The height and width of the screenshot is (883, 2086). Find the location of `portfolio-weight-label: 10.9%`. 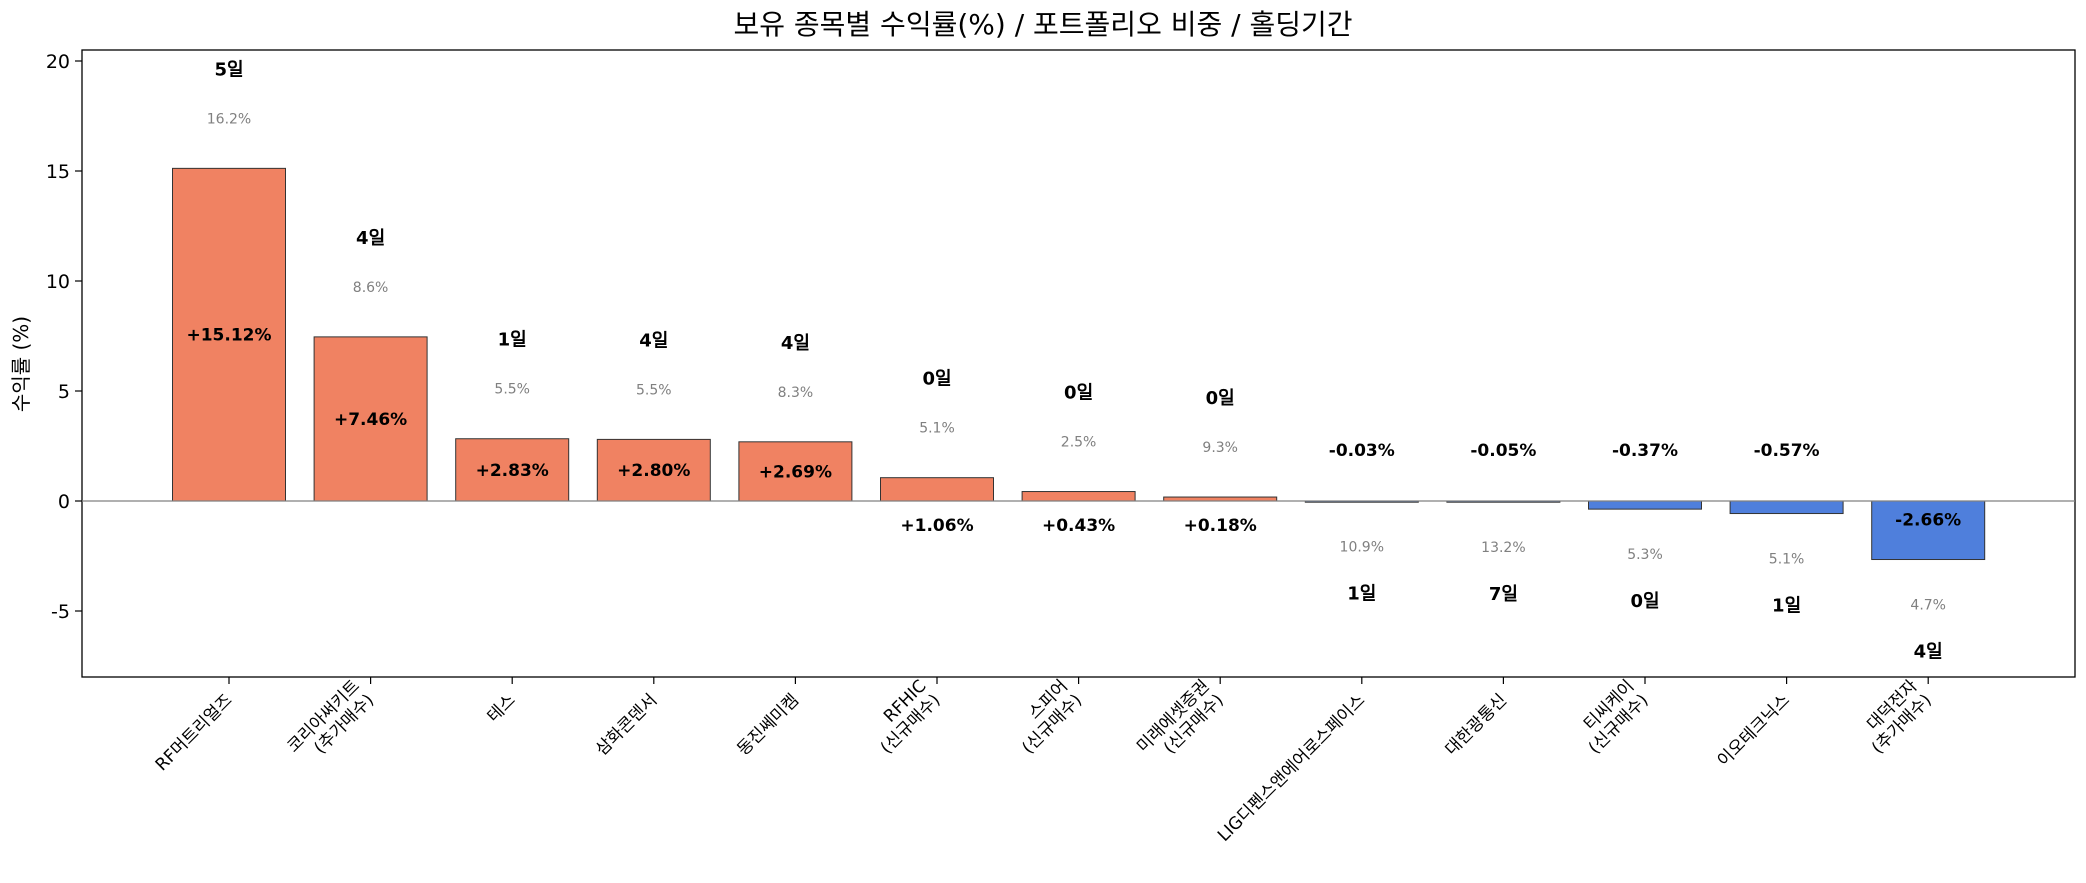

portfolio-weight-label: 10.9% is located at coordinates (1362, 548).